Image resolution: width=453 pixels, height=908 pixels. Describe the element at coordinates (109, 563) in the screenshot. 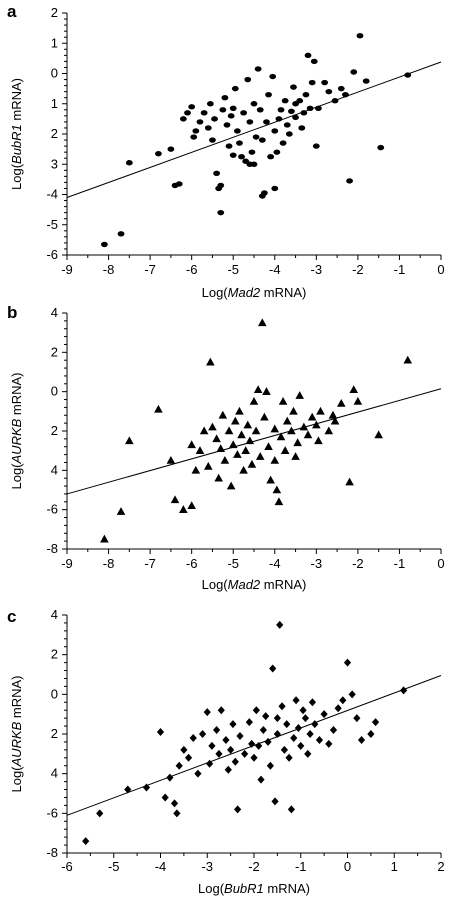

I see `x-tick-label: -8` at that location.